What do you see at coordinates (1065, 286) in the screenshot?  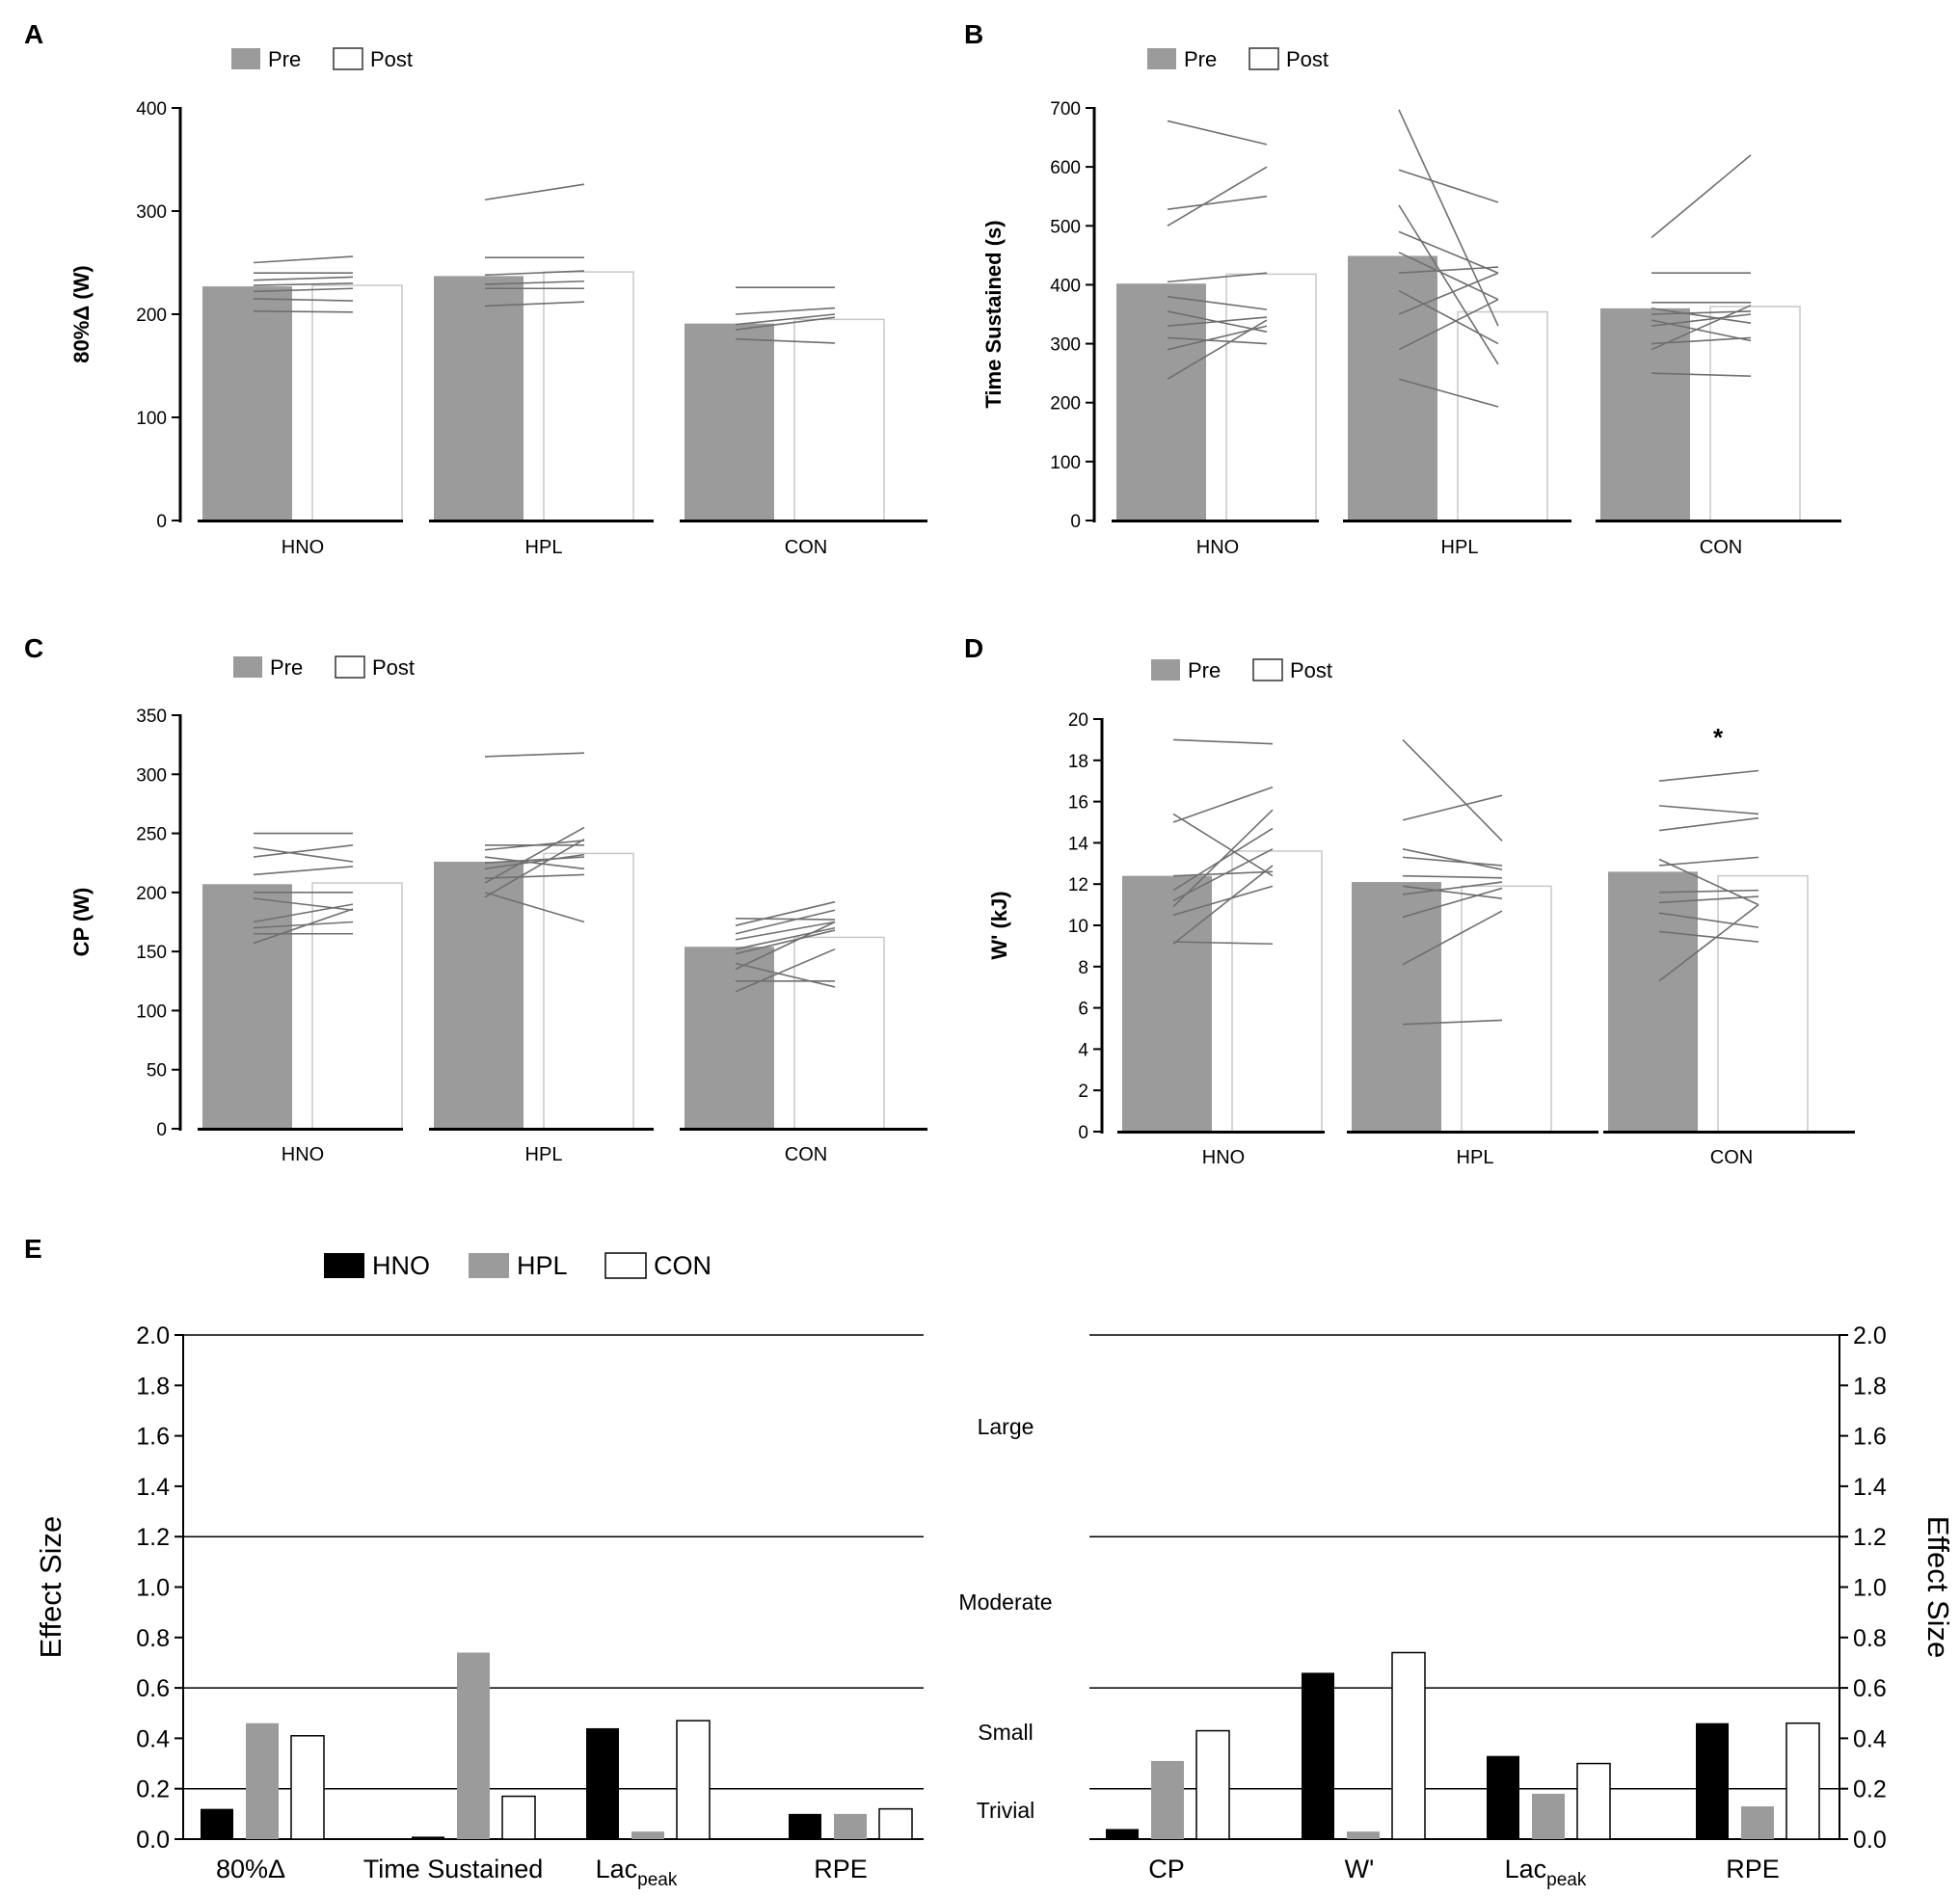 I see `y-tick-label: 400` at bounding box center [1065, 286].